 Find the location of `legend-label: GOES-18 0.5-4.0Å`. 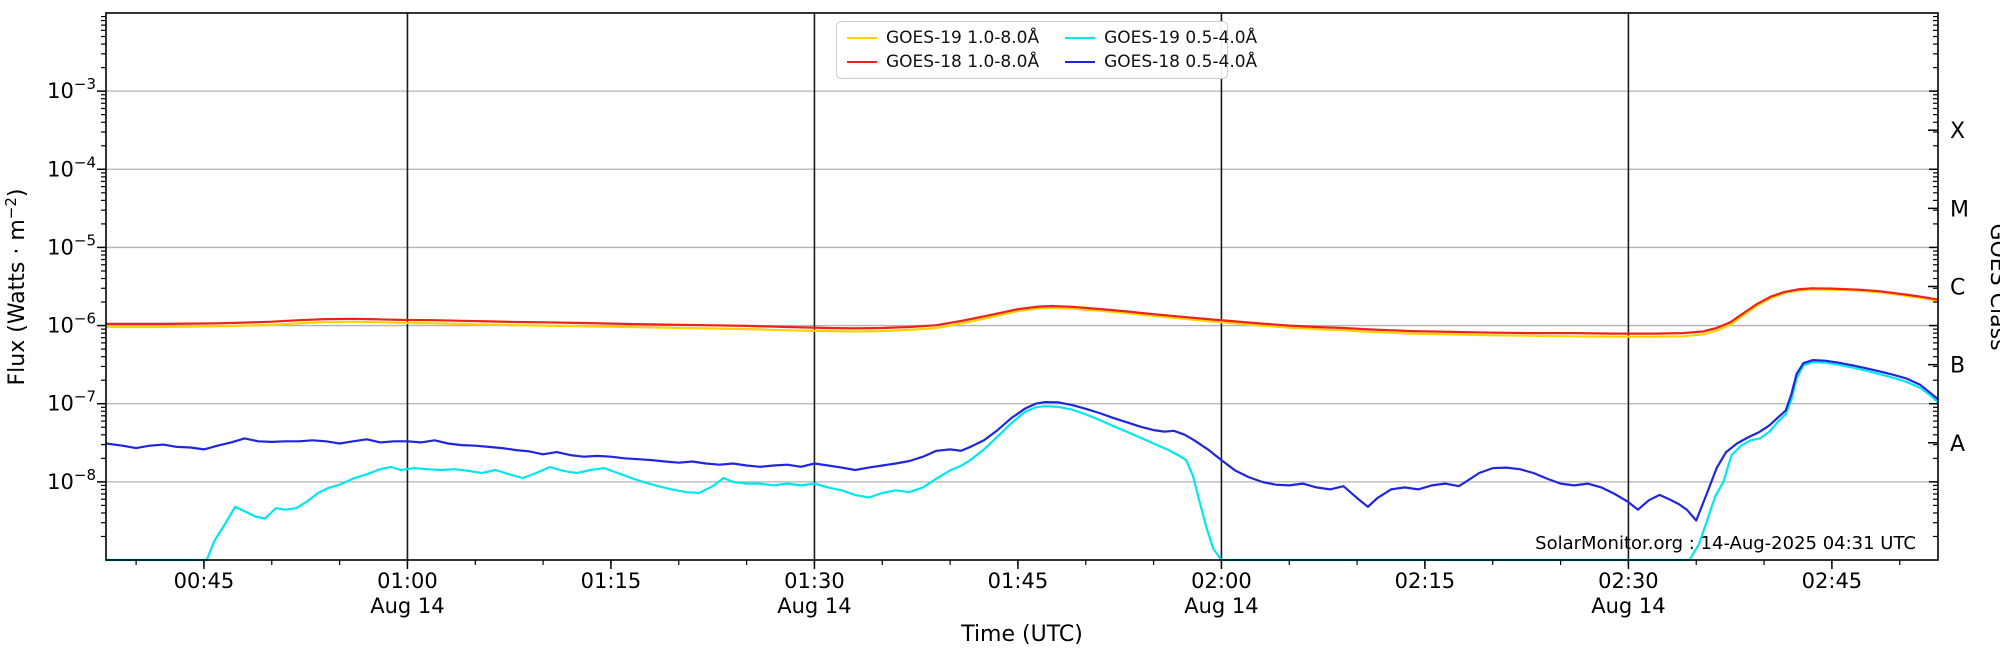

legend-label: GOES-18 0.5-4.0Å is located at coordinates (1181, 61).